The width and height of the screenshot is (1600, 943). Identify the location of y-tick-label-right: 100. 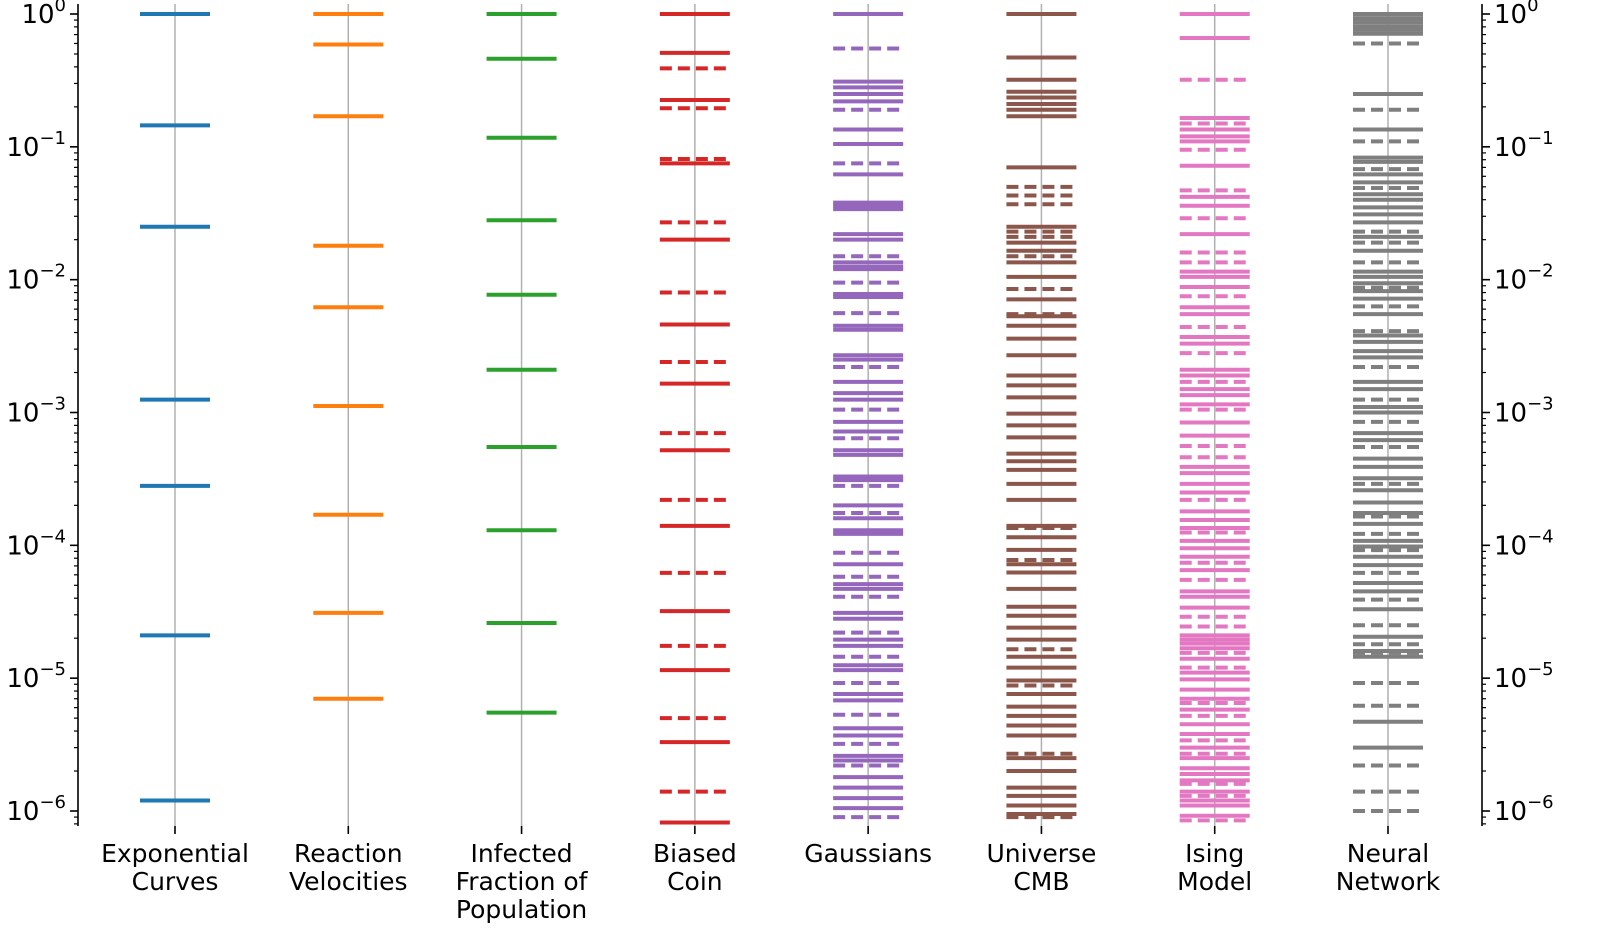
(1516, 15).